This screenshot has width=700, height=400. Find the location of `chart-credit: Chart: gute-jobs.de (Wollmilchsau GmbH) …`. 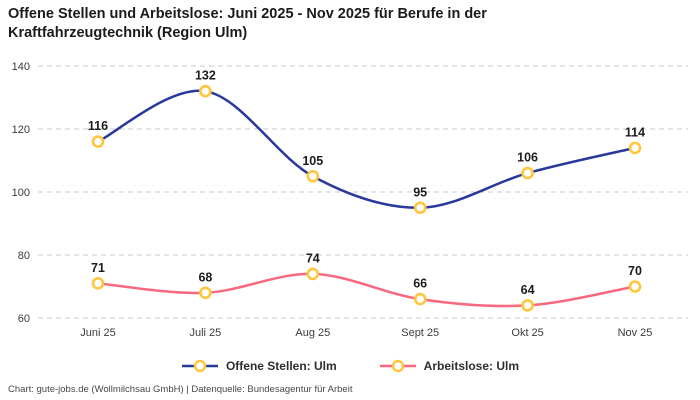

chart-credit: Chart: gute-jobs.de (Wollmilchsau GmbH) … is located at coordinates (180, 389).